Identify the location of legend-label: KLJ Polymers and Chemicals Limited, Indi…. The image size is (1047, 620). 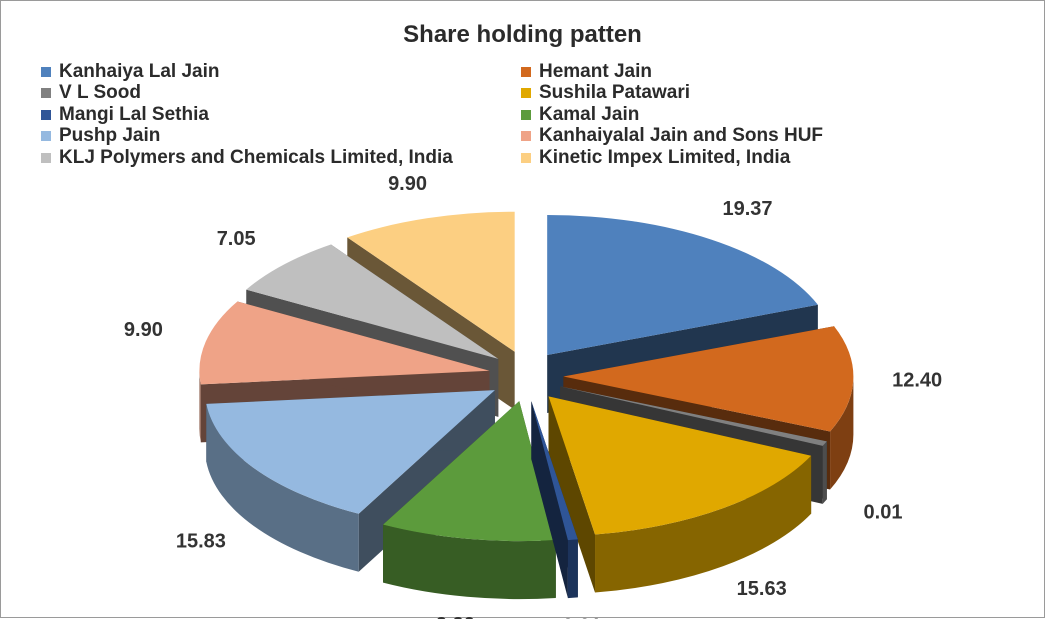
(256, 157).